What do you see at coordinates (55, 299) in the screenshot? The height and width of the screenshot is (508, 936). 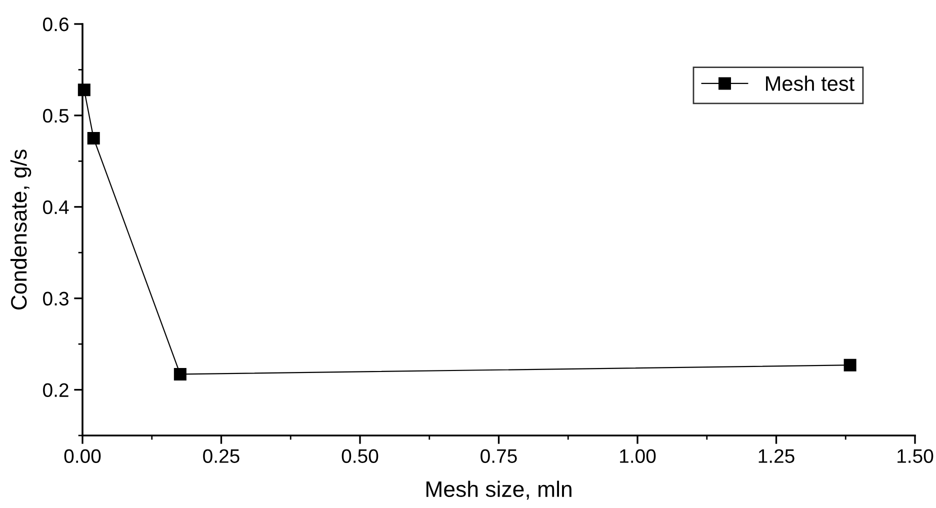 I see `y-tick-label: 0.3` at bounding box center [55, 299].